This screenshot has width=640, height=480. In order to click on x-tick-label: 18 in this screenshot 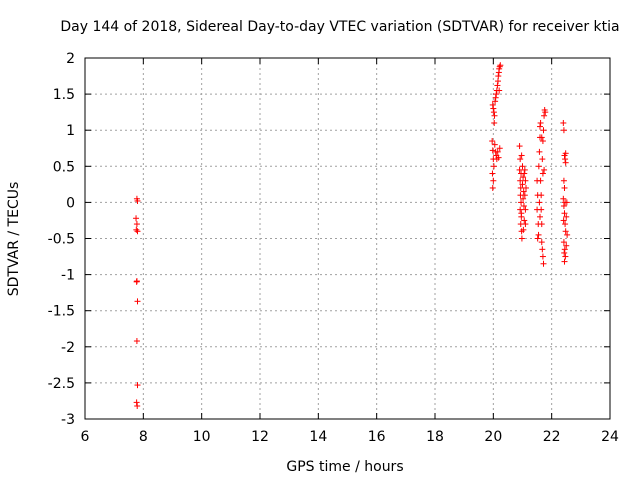, I will do `click(435, 437)`.